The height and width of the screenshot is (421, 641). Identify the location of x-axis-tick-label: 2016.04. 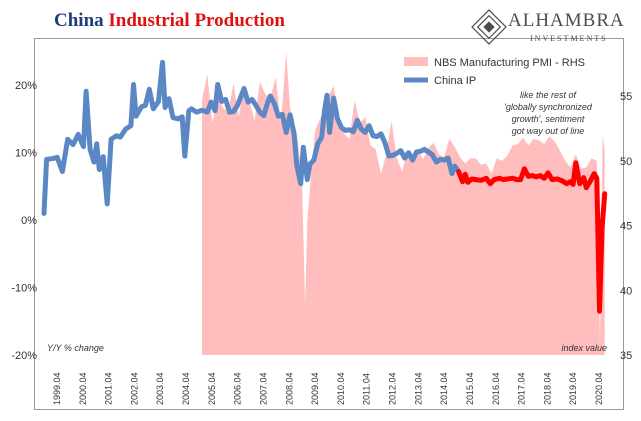
(496, 388).